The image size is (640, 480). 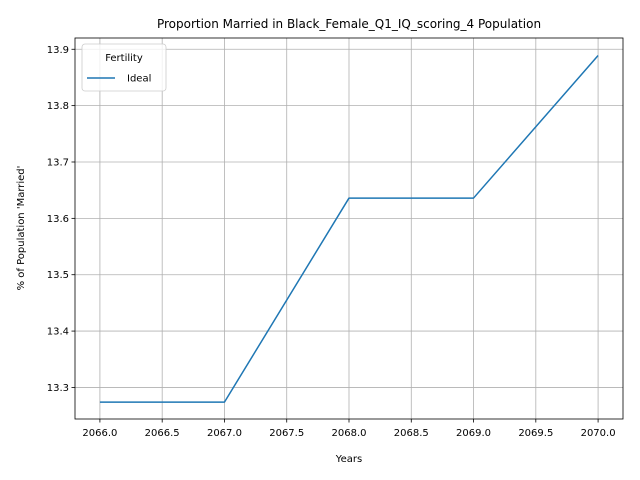 What do you see at coordinates (58, 106) in the screenshot?
I see `y-tick-label: 13.8` at bounding box center [58, 106].